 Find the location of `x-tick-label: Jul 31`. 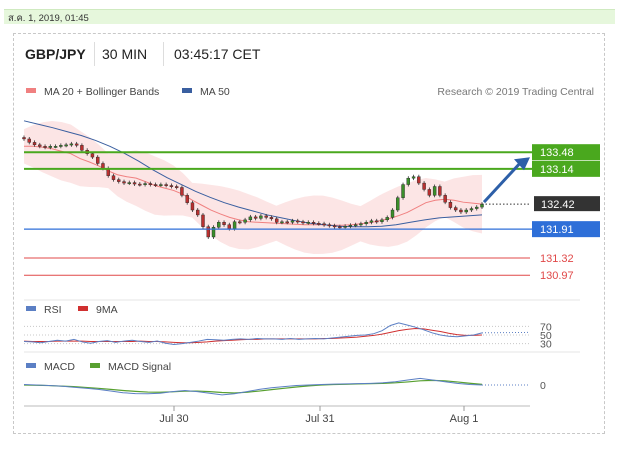

x-tick-label: Jul 31 is located at coordinates (319, 419).